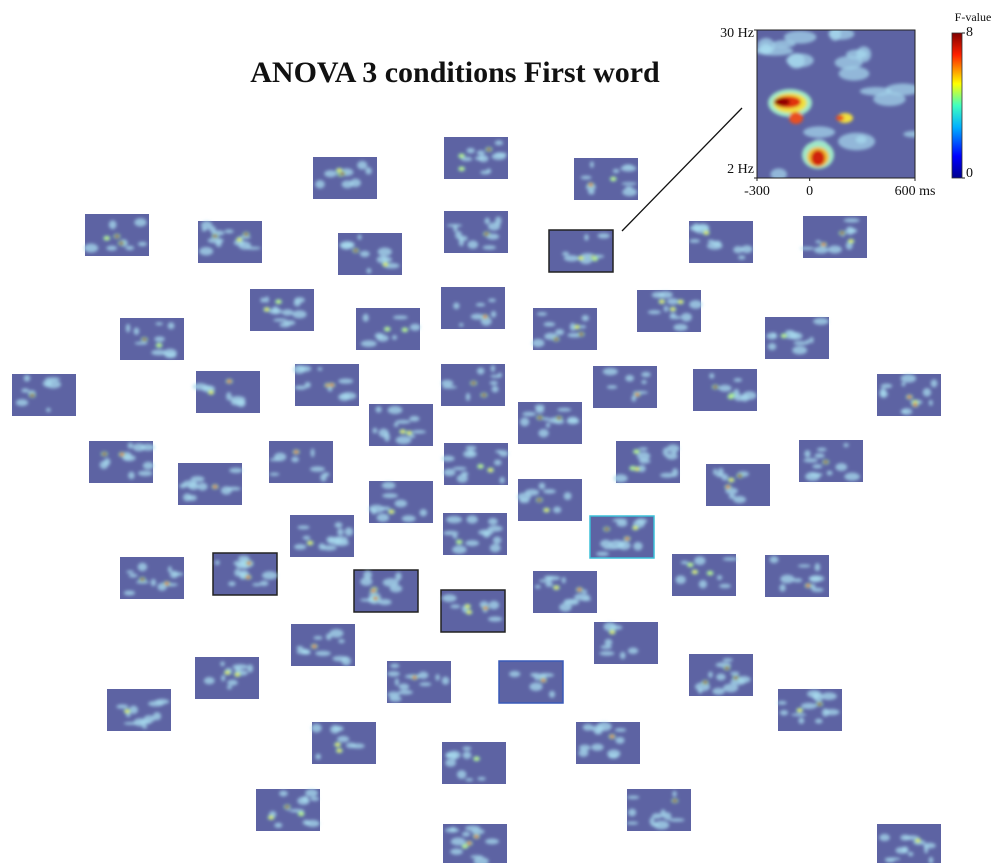 The image size is (993, 863). I want to click on colorbar-tick-label: 8, so click(969, 32).